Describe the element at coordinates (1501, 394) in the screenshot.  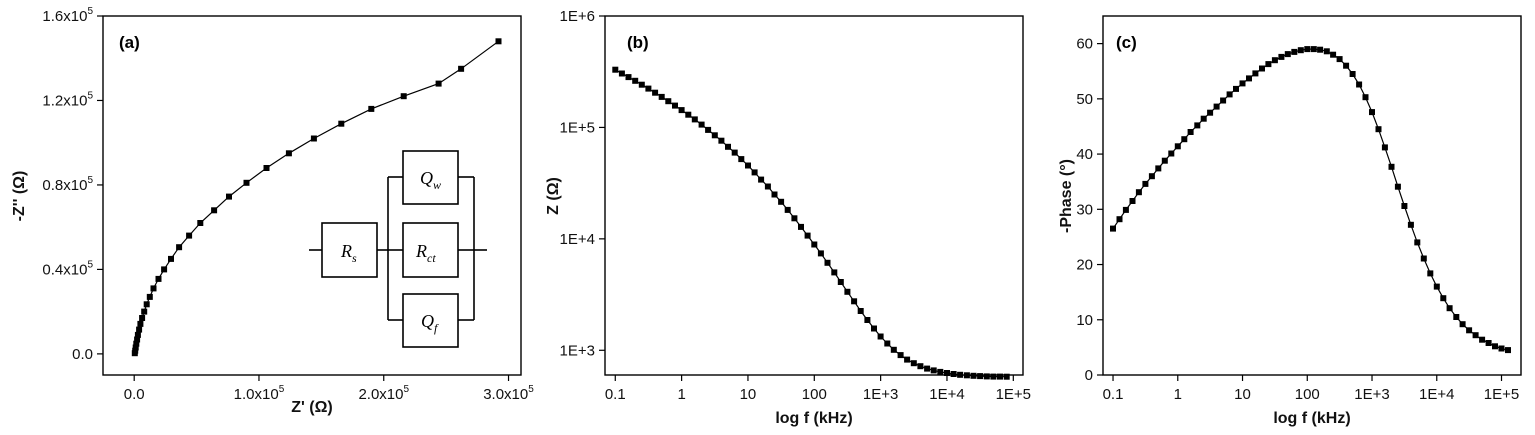
I see `x-tick-label: 1E+5` at that location.